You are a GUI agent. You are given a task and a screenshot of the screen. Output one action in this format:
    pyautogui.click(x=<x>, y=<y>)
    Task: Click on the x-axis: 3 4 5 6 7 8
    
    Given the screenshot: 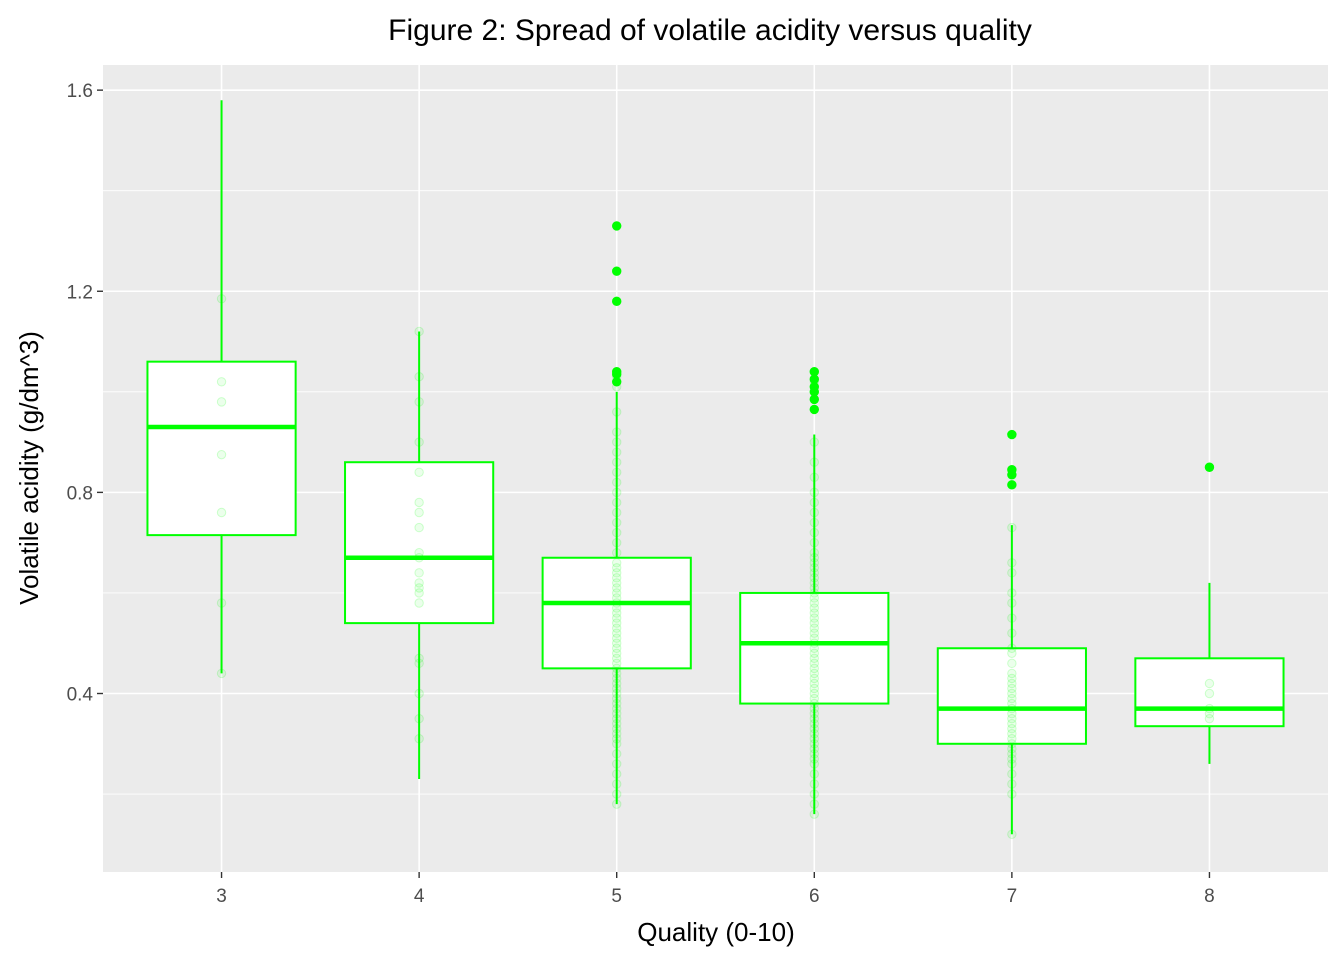 What is the action you would take?
    pyautogui.click(x=715, y=889)
    